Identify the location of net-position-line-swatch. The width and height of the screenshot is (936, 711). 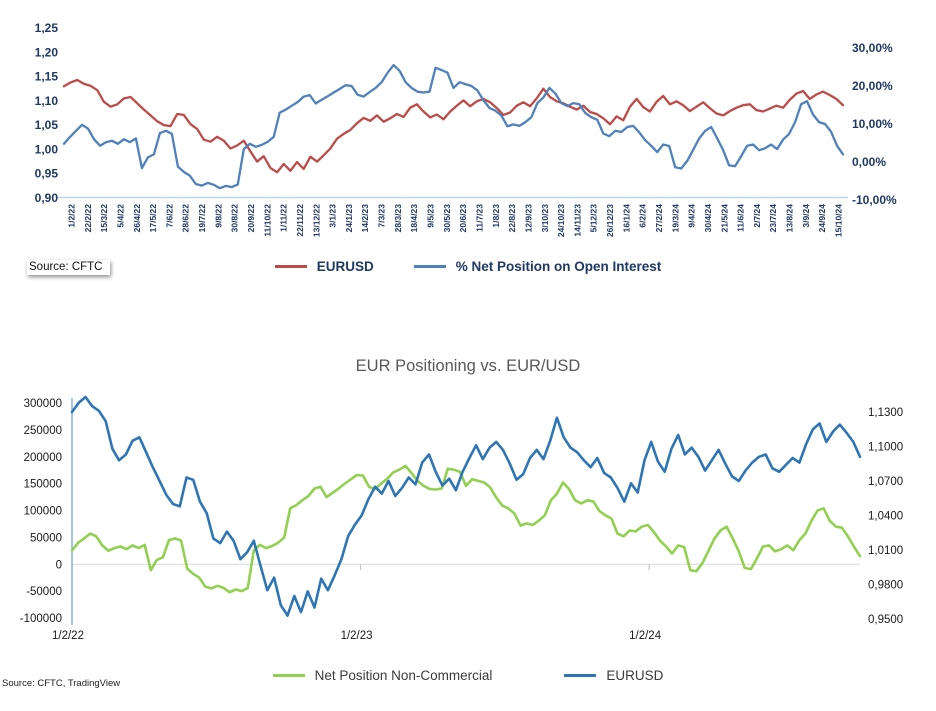
(288, 675).